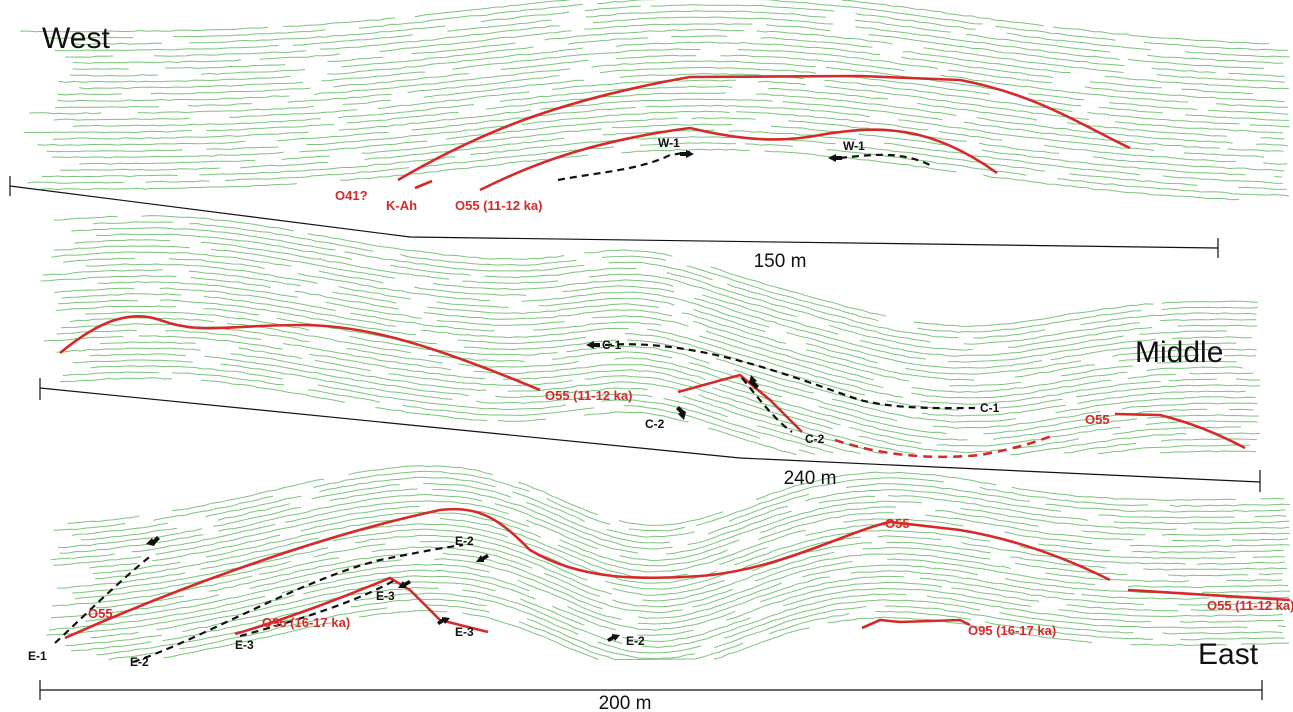 The height and width of the screenshot is (712, 1293). Describe the element at coordinates (687, 154) in the screenshot. I see `arrow` at that location.